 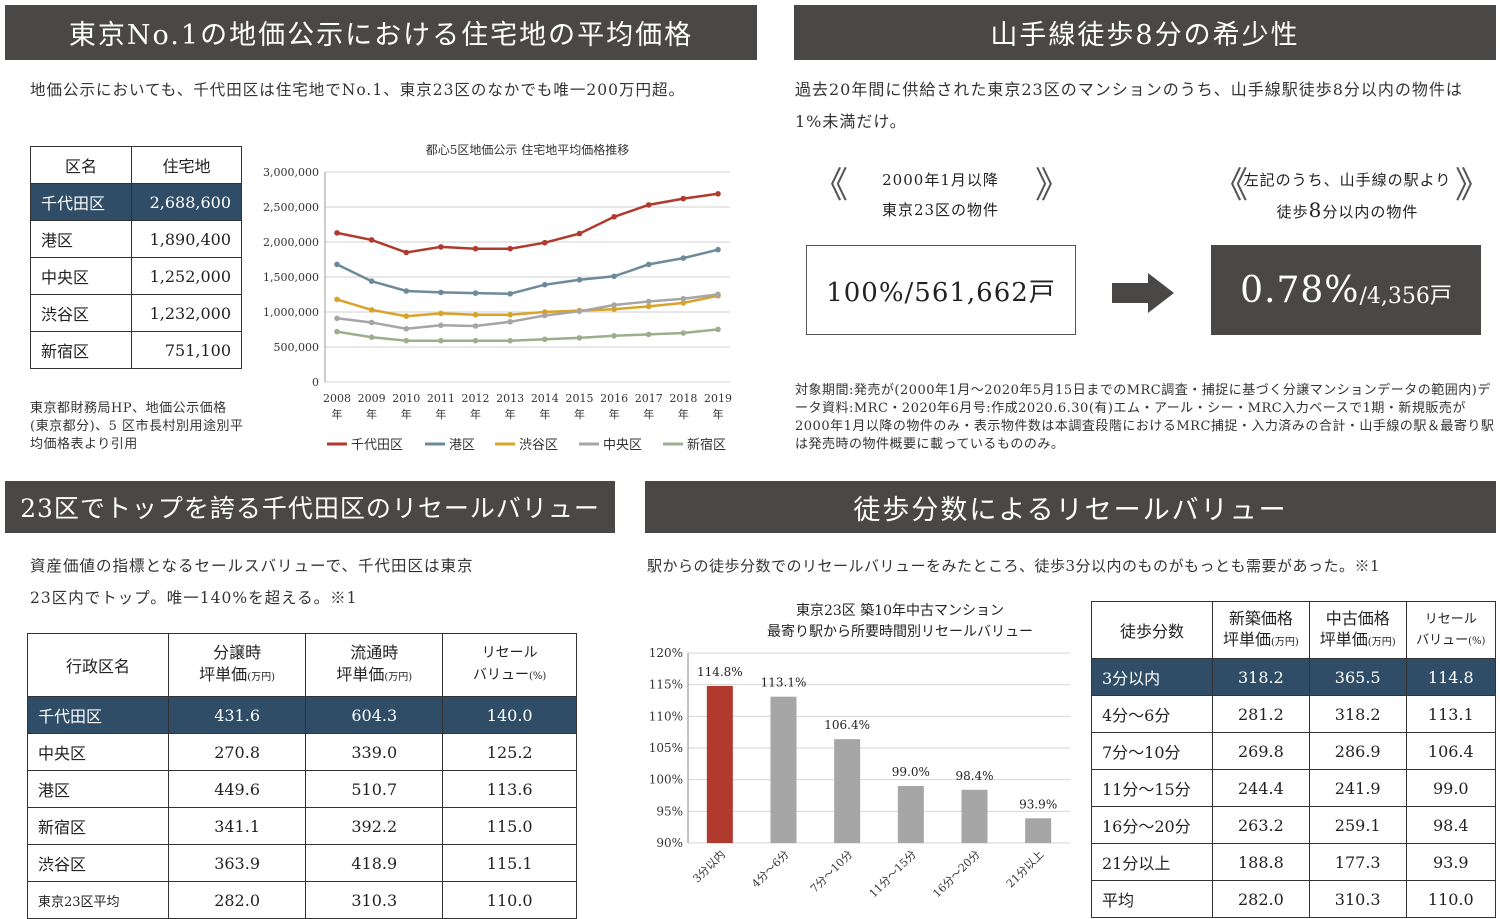 What do you see at coordinates (784, 683) in the screenshot?
I see `data-label: 113.1%` at bounding box center [784, 683].